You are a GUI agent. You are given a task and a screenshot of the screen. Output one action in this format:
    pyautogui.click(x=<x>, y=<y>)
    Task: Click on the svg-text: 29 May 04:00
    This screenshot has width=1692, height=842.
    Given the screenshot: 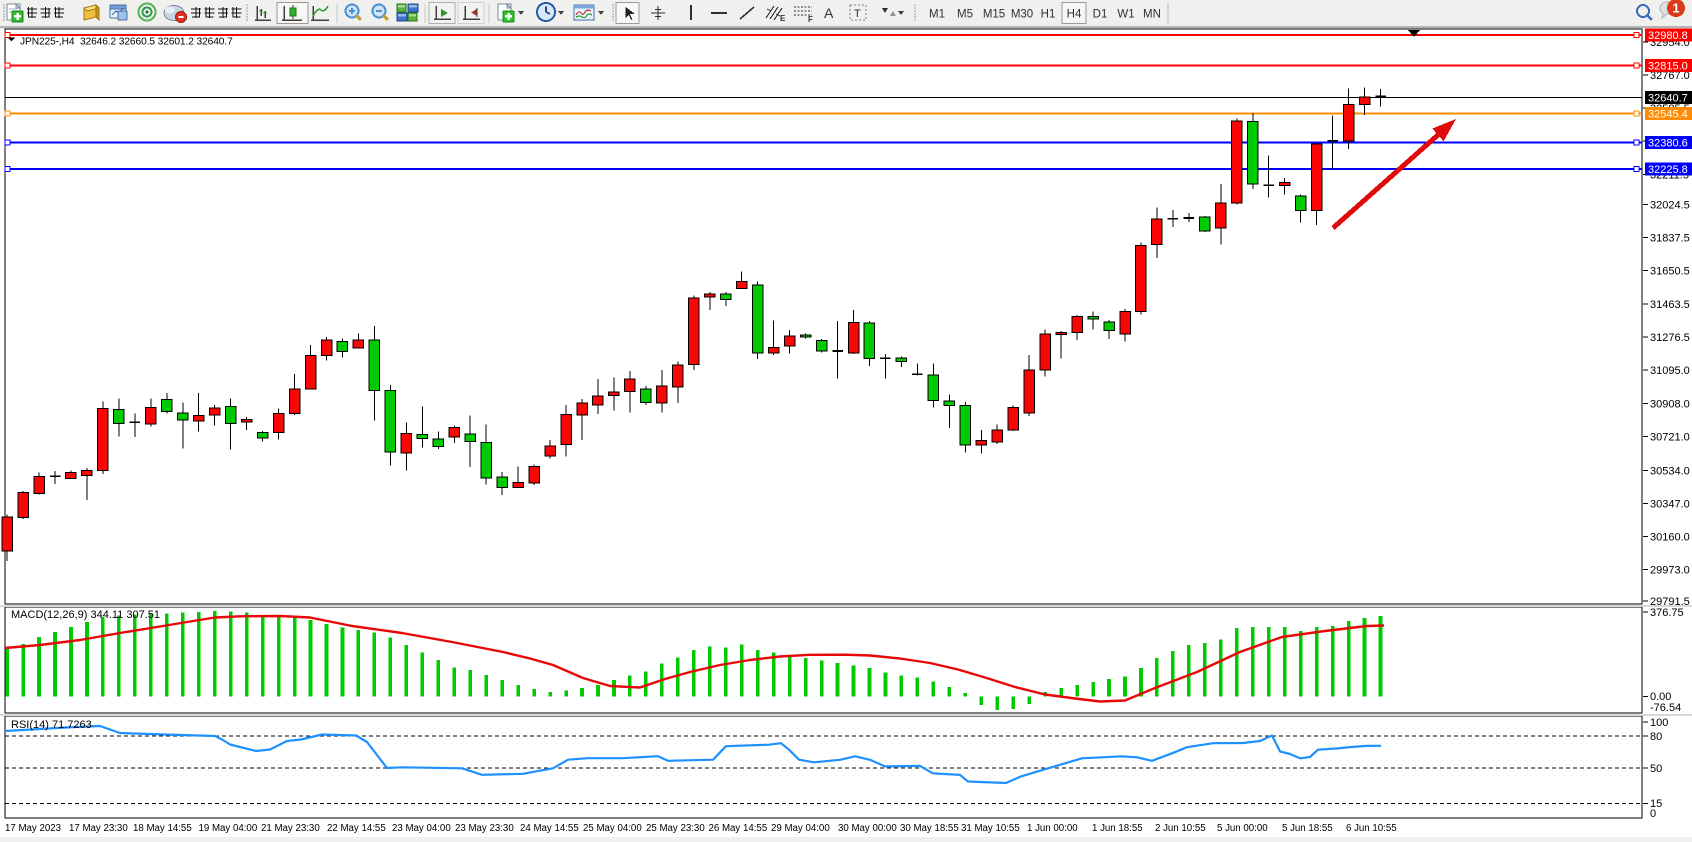 What is the action you would take?
    pyautogui.click(x=800, y=828)
    